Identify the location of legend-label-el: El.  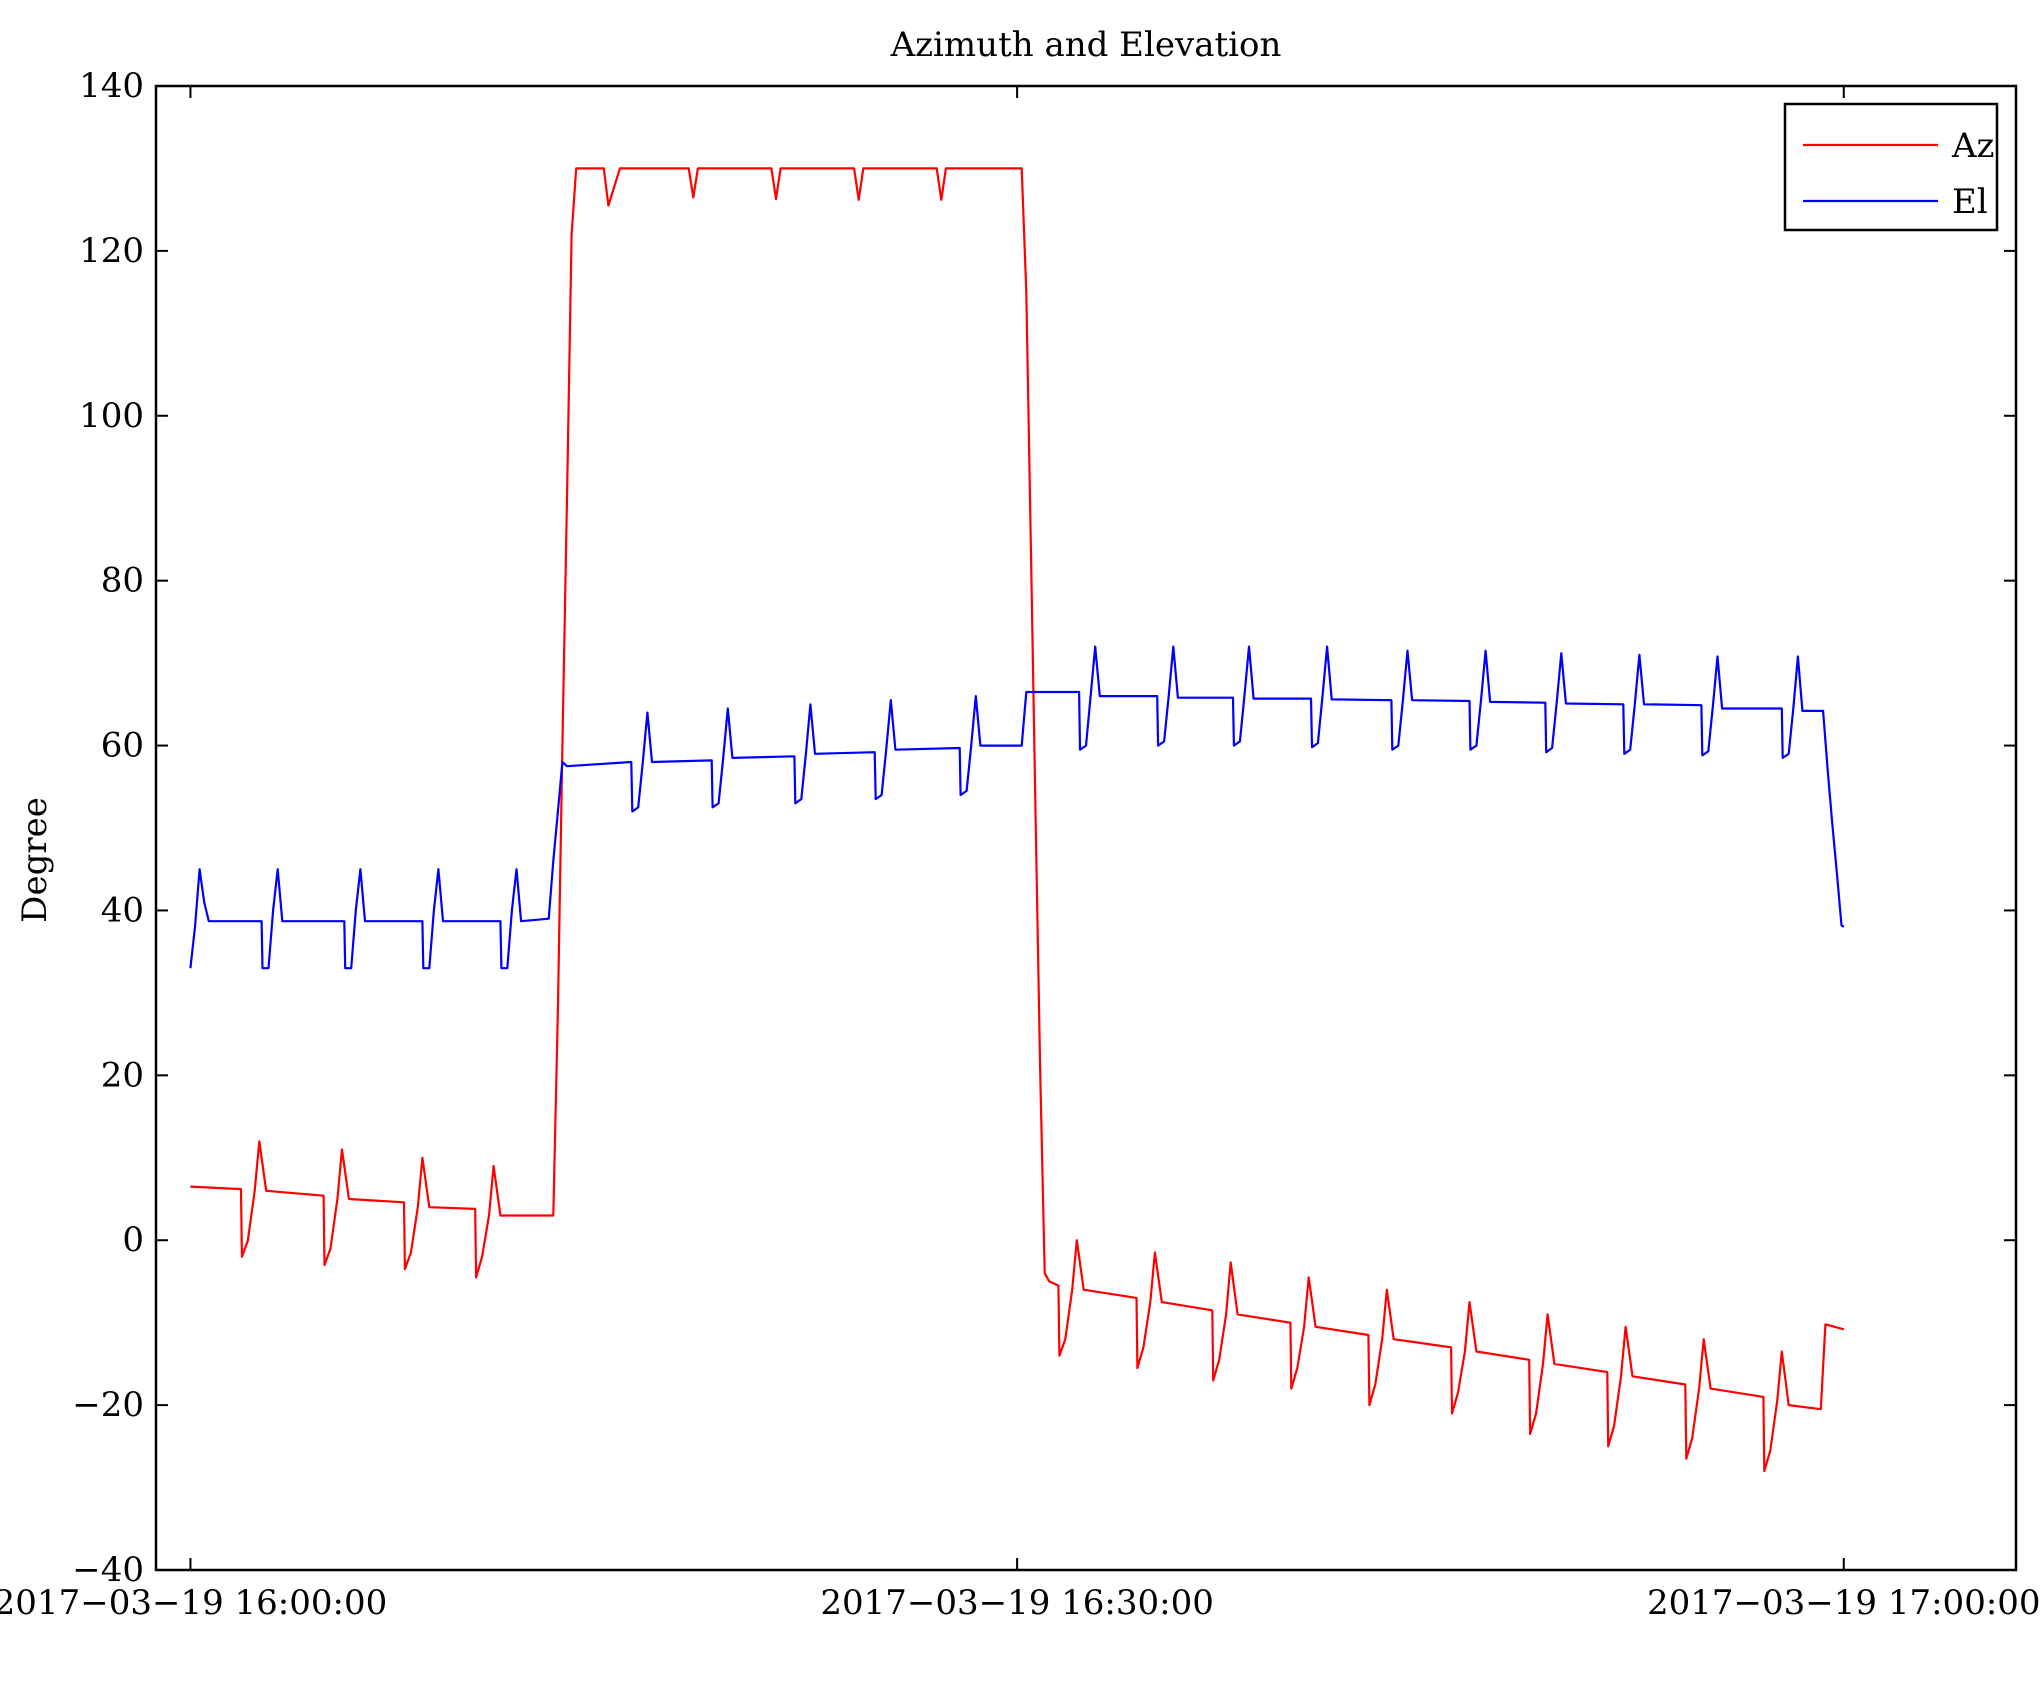
(1970, 202).